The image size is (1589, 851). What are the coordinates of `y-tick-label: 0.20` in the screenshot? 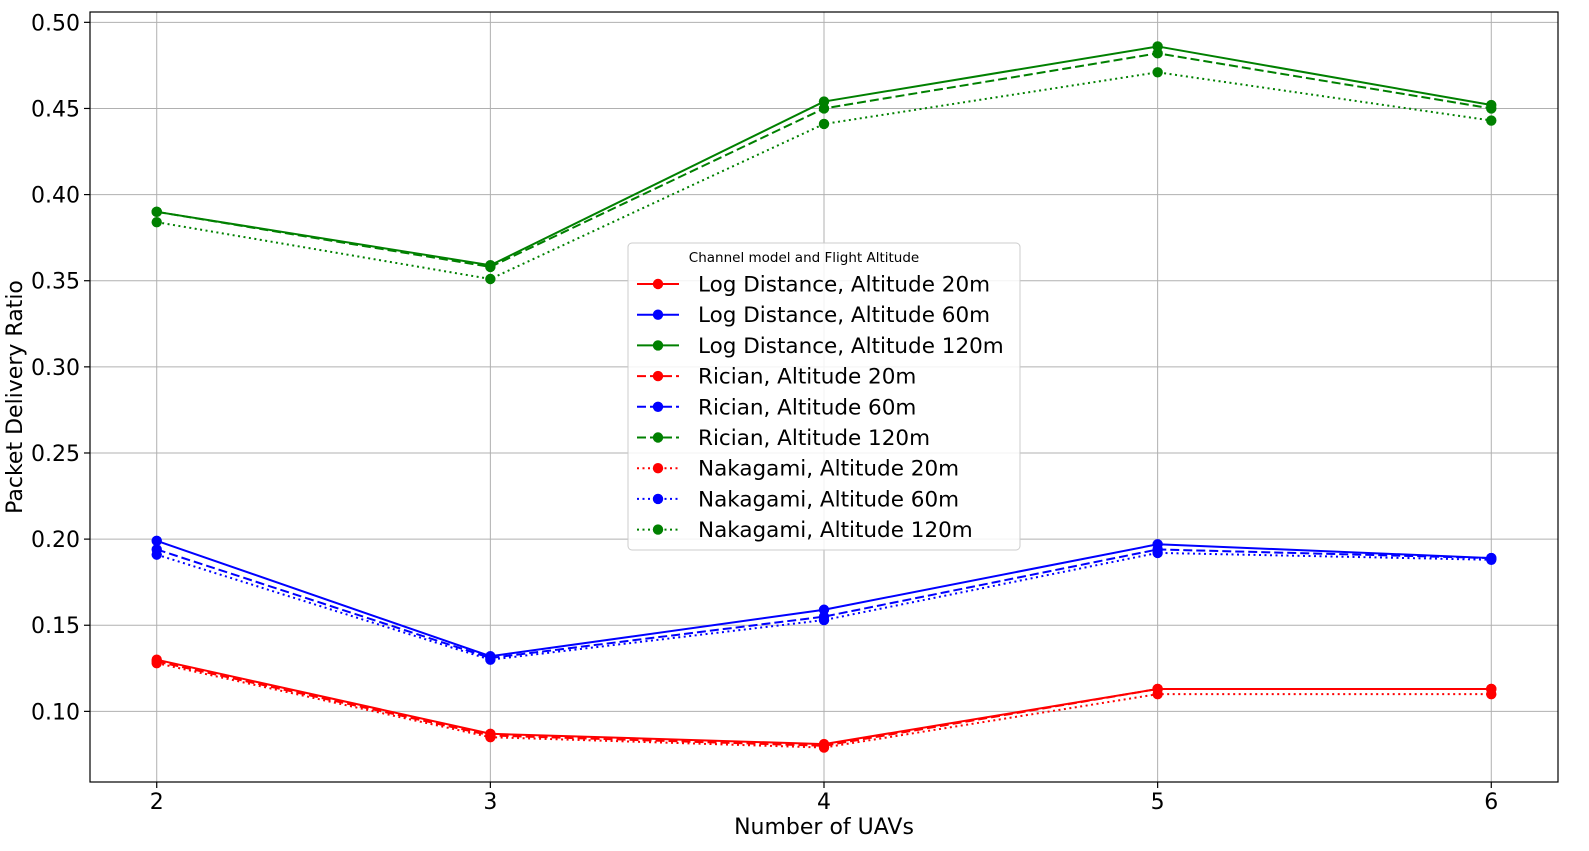 It's located at (55, 540).